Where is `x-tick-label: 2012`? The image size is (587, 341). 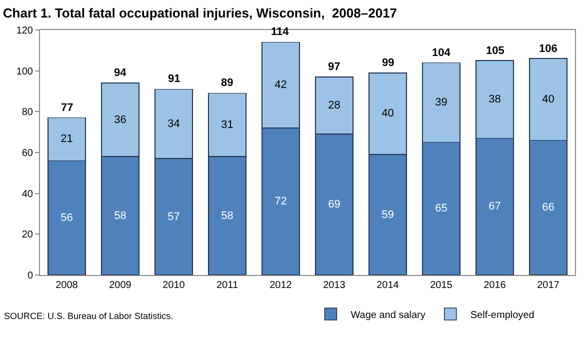
x-tick-label: 2012 is located at coordinates (281, 285).